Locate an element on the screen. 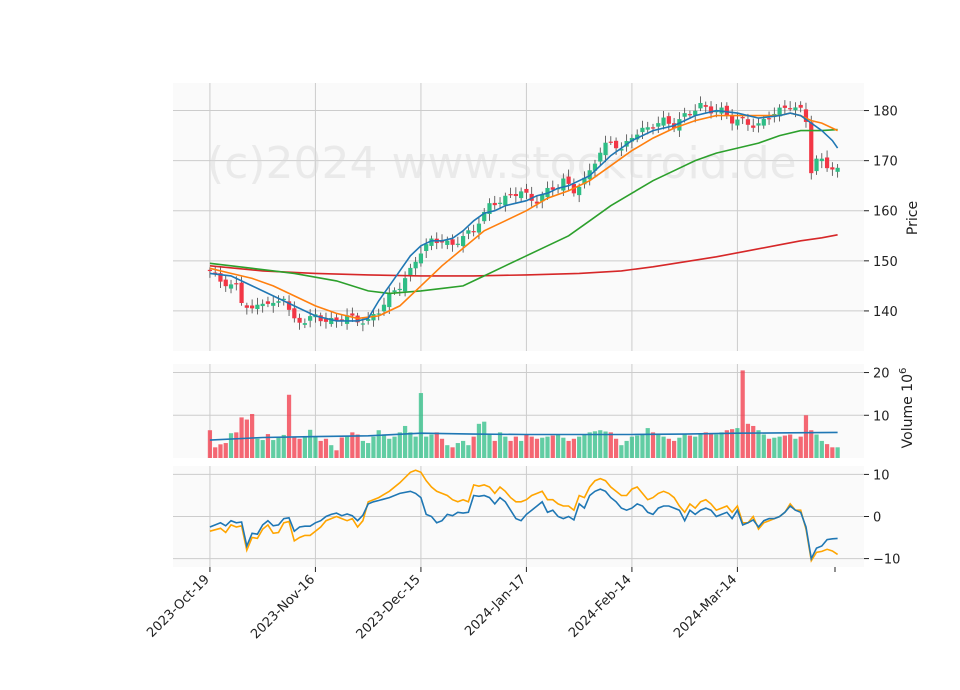  x-tick-label-0: 2023-Oct-19 is located at coordinates (178, 606).